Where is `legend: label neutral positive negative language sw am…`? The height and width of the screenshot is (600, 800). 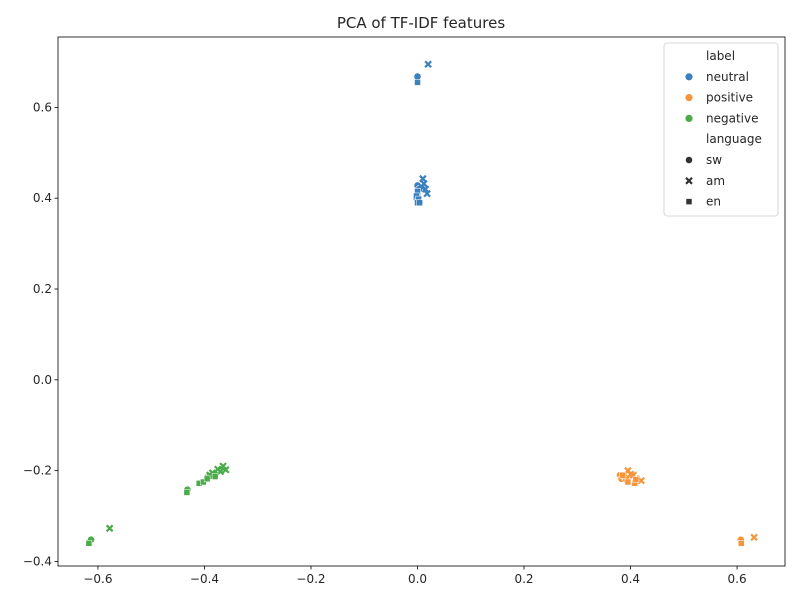 legend: label neutral positive negative language sw am… is located at coordinates (721, 129).